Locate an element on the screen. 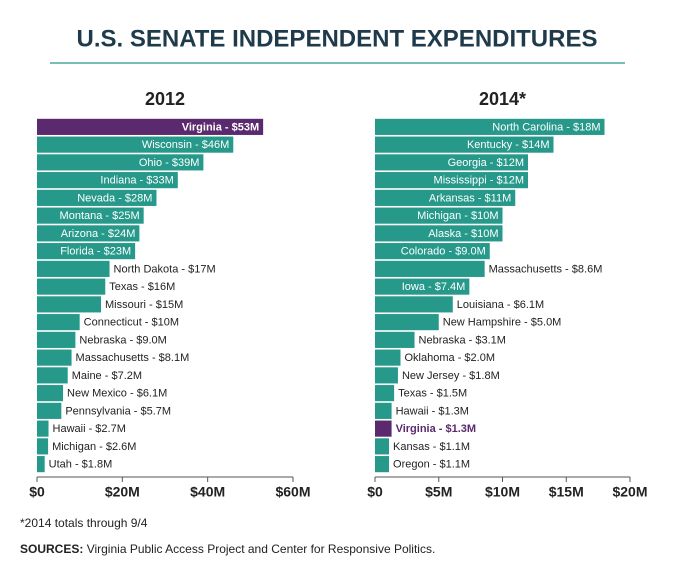 The image size is (675, 573). x-tick-label: $60M is located at coordinates (292, 492).